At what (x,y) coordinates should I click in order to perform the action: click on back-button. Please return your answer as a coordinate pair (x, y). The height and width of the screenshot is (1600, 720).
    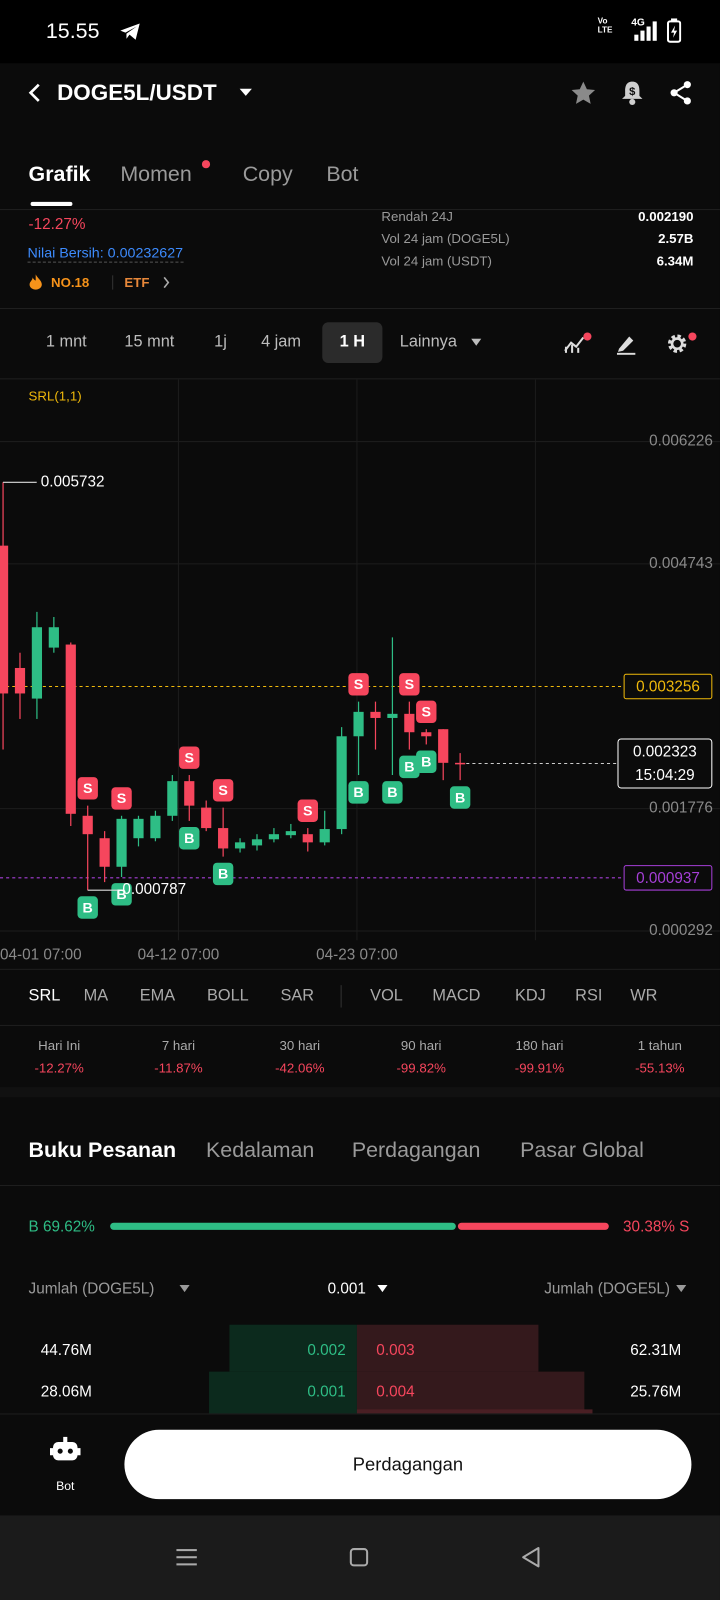
    Looking at the image, I should click on (35, 93).